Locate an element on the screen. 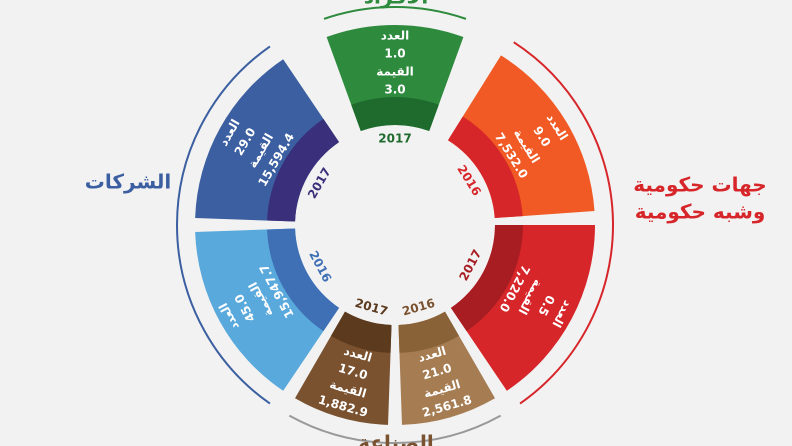 This screenshot has width=792, height=446. year: 2017 is located at coordinates (394, 139).